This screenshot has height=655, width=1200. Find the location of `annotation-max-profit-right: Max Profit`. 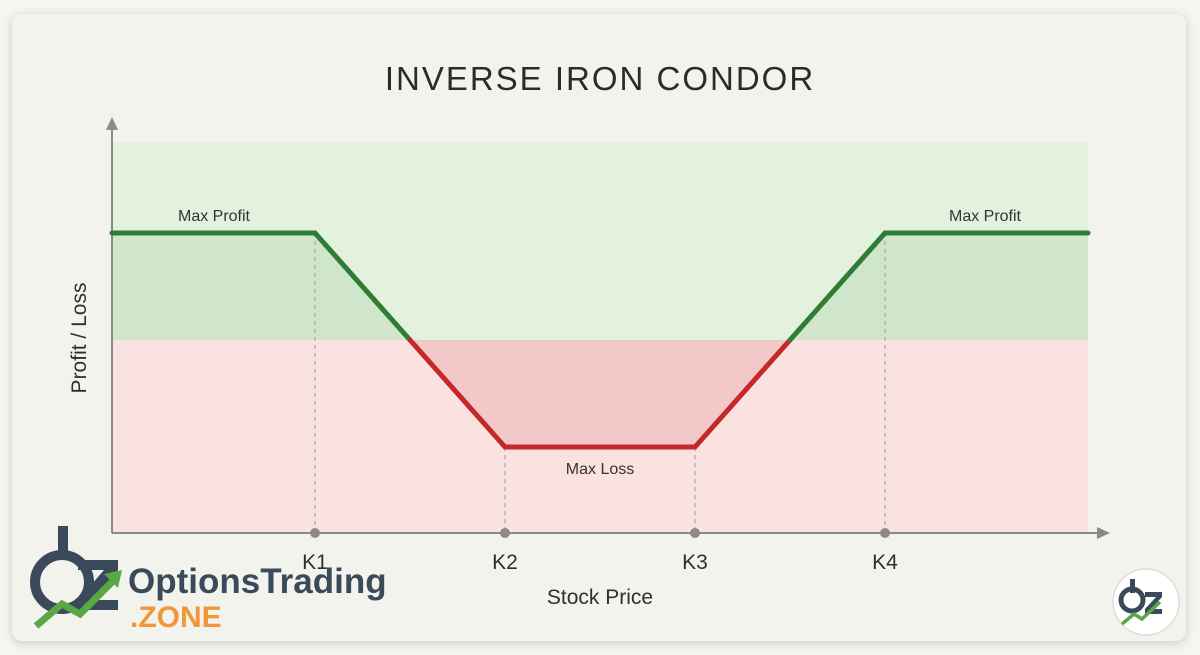

annotation-max-profit-right: Max Profit is located at coordinates (985, 216).